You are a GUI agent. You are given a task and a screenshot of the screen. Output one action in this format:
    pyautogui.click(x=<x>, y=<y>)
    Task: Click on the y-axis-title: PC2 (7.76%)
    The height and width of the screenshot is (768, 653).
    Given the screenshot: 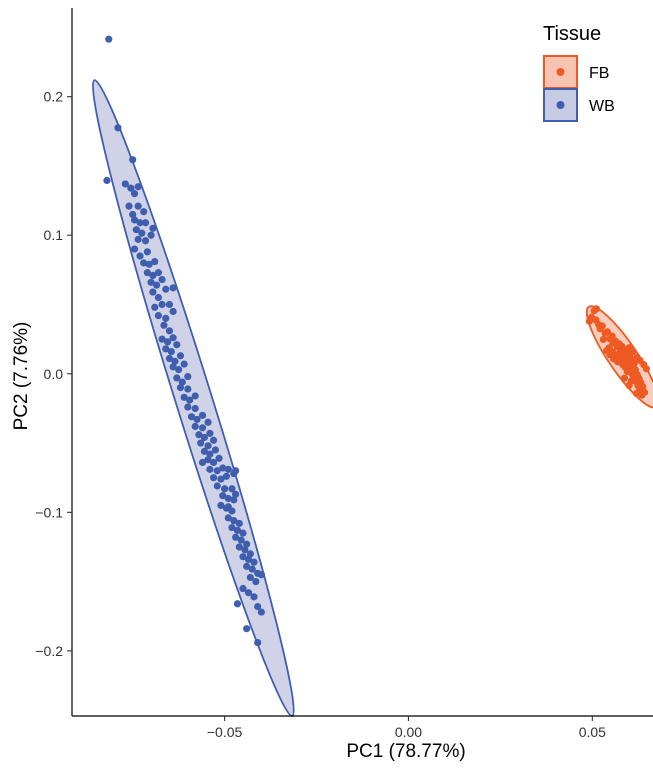 What is the action you would take?
    pyautogui.click(x=21, y=376)
    